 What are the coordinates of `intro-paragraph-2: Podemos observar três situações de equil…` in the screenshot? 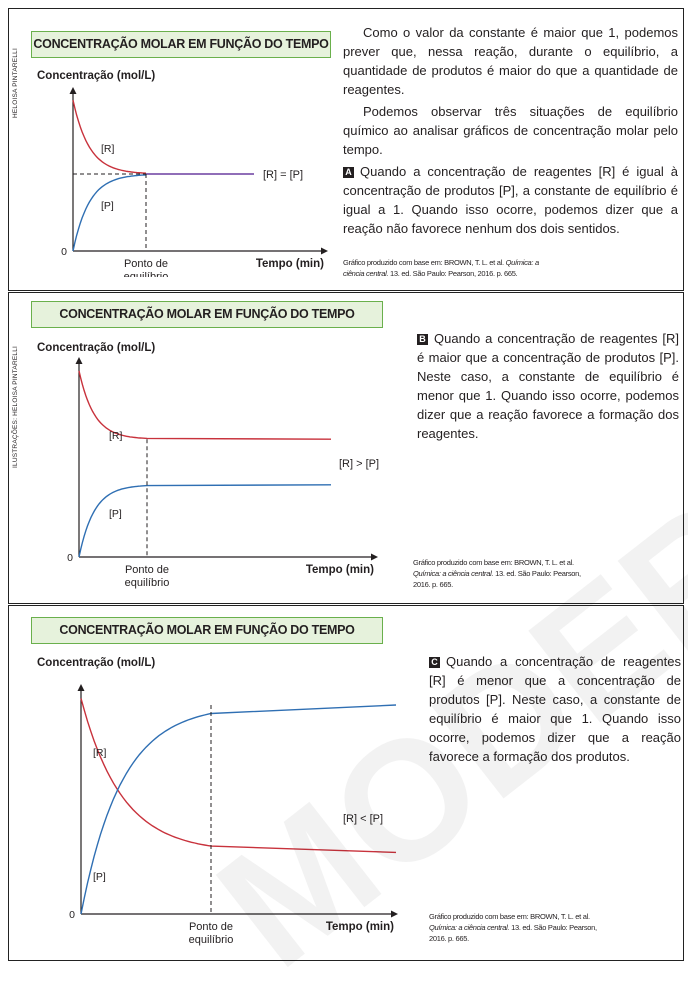 It's located at (510, 130).